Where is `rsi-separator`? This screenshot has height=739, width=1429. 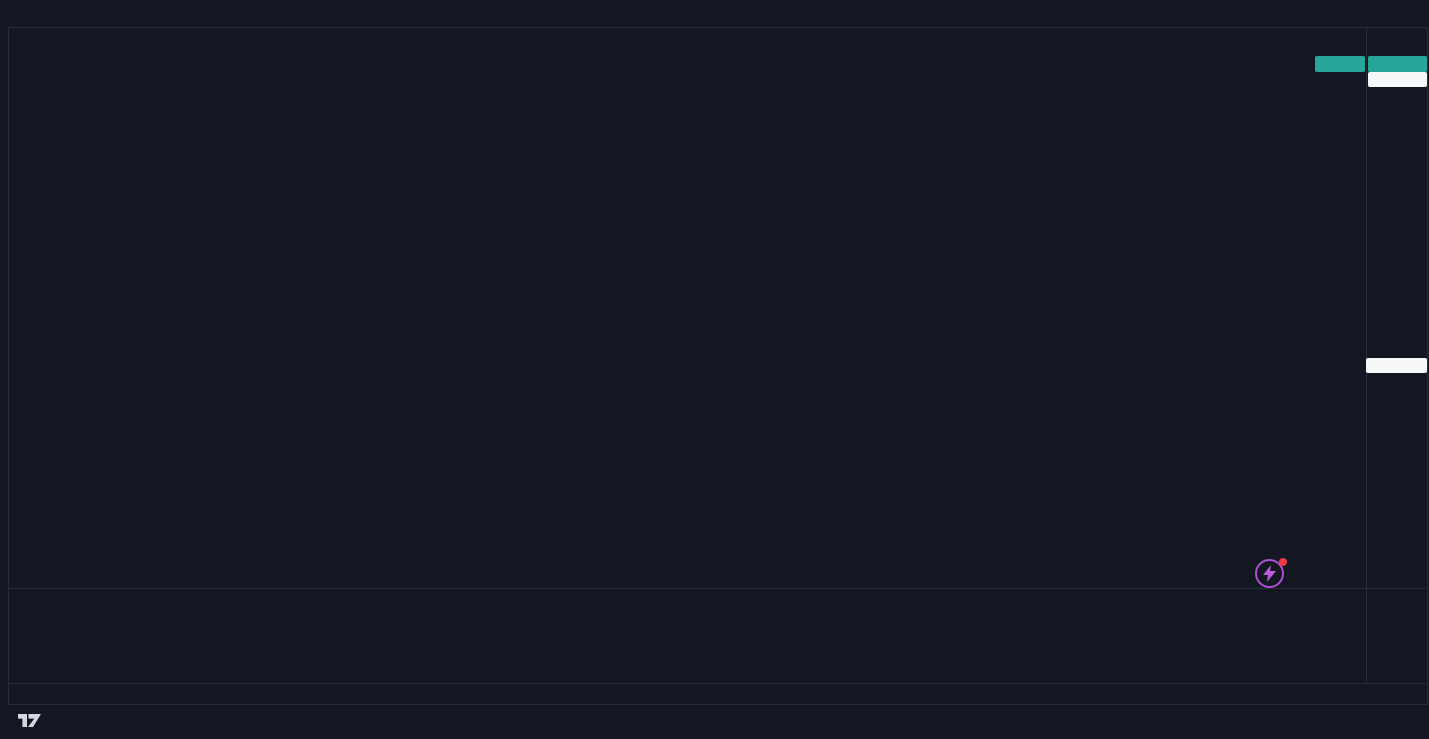
rsi-separator is located at coordinates (717, 588).